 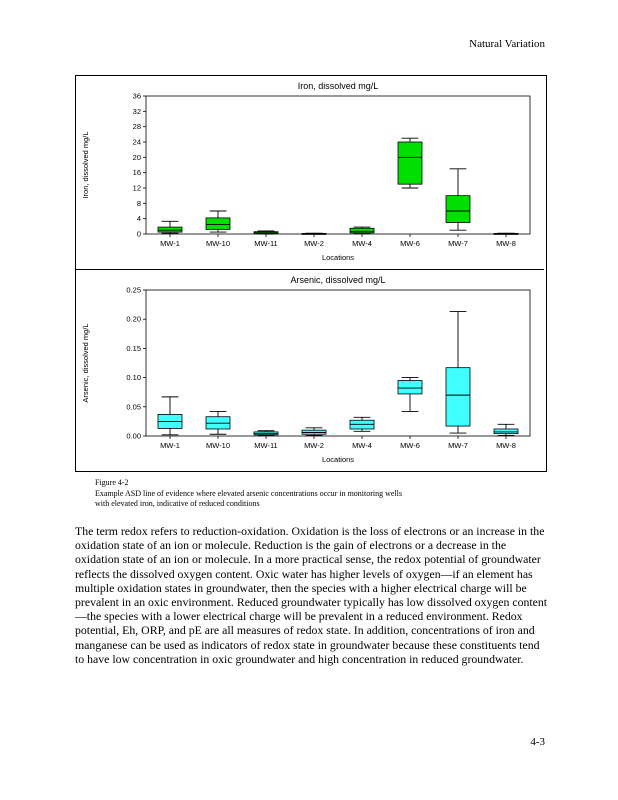 I want to click on y-tick-label: 16, so click(x=137, y=172).